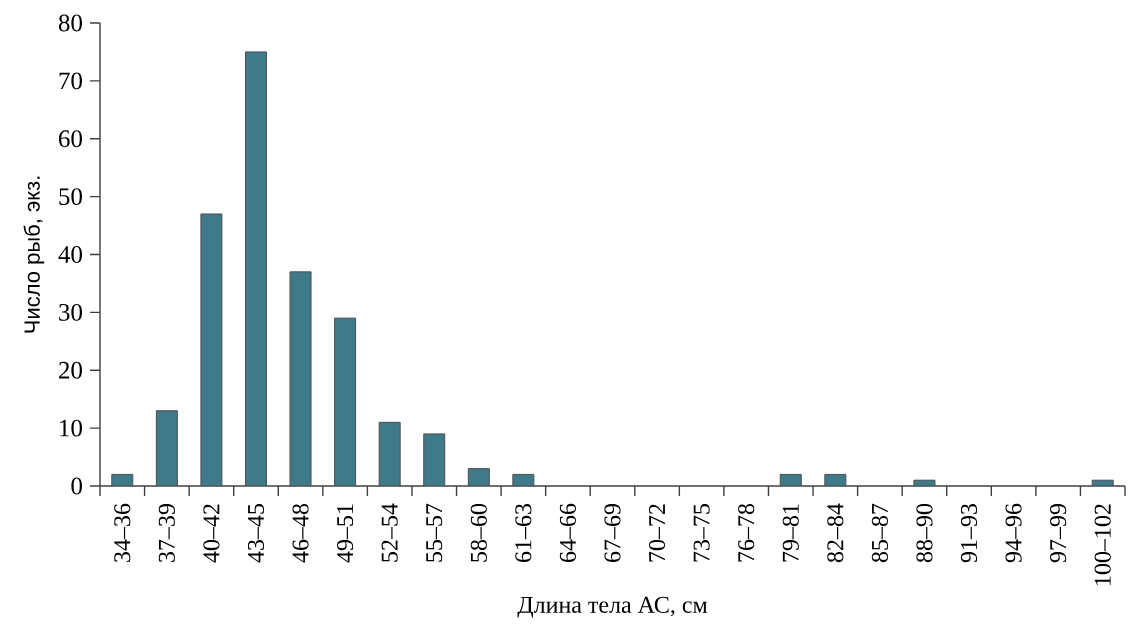 The image size is (1137, 641). What do you see at coordinates (746, 532) in the screenshot?
I see `x-tick-label: 76–78` at bounding box center [746, 532].